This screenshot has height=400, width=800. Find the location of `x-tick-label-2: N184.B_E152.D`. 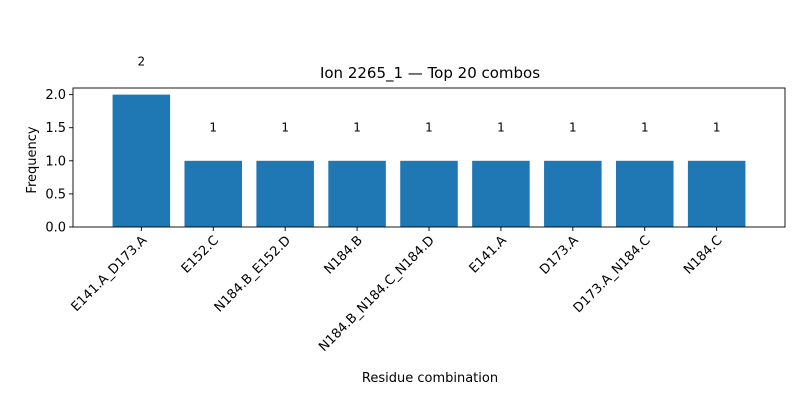

x-tick-label-2: N184.B_E152.D is located at coordinates (253, 274).